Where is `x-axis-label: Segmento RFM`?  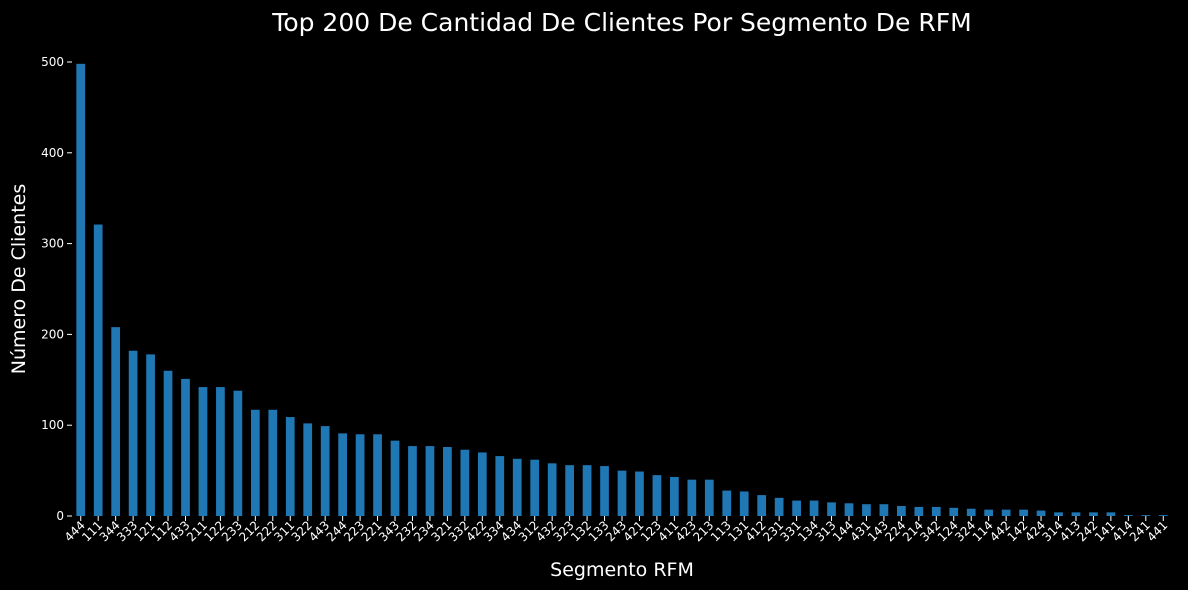 x-axis-label: Segmento RFM is located at coordinates (622, 570).